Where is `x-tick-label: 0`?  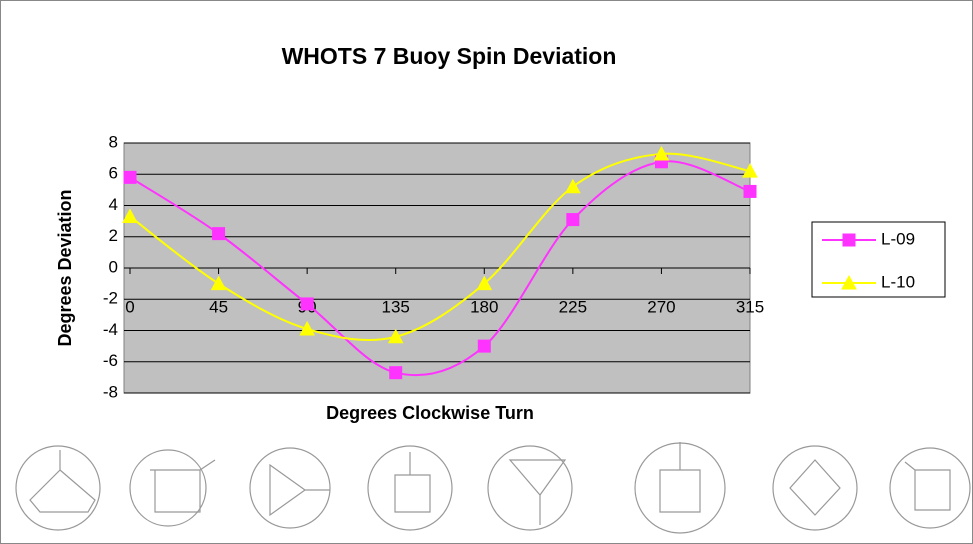 x-tick-label: 0 is located at coordinates (129, 306).